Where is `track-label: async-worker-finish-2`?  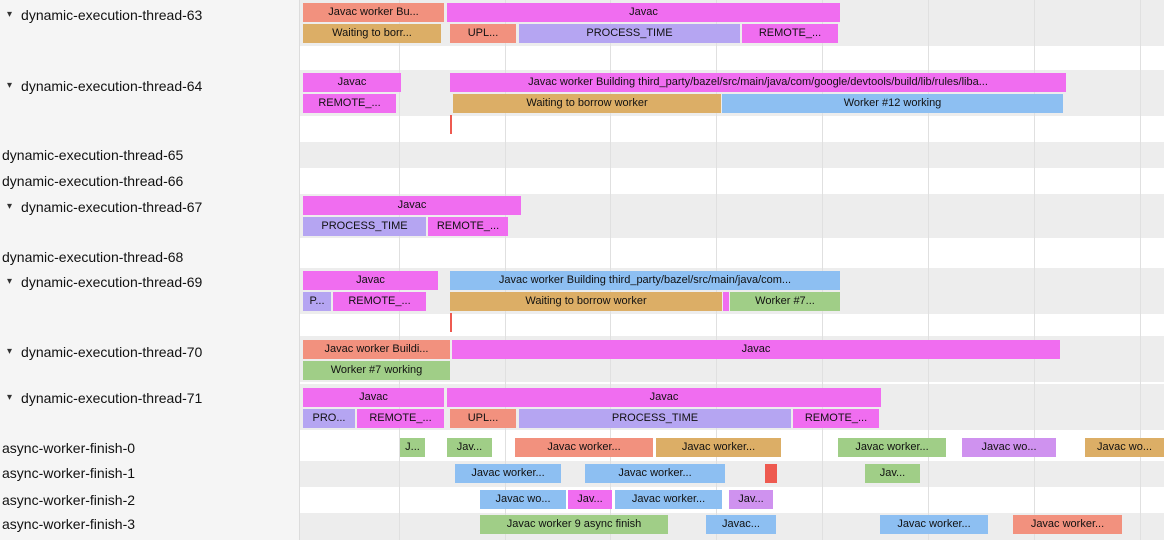 track-label: async-worker-finish-2 is located at coordinates (68, 500).